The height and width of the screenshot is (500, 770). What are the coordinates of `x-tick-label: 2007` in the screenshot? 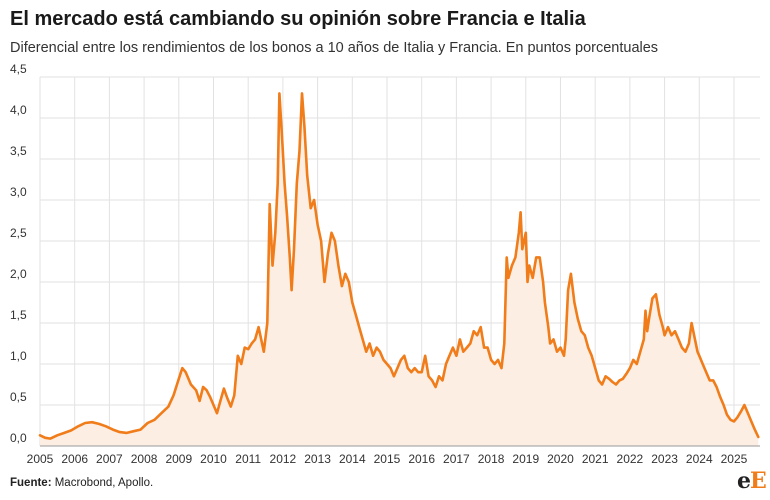 It's located at (109, 459).